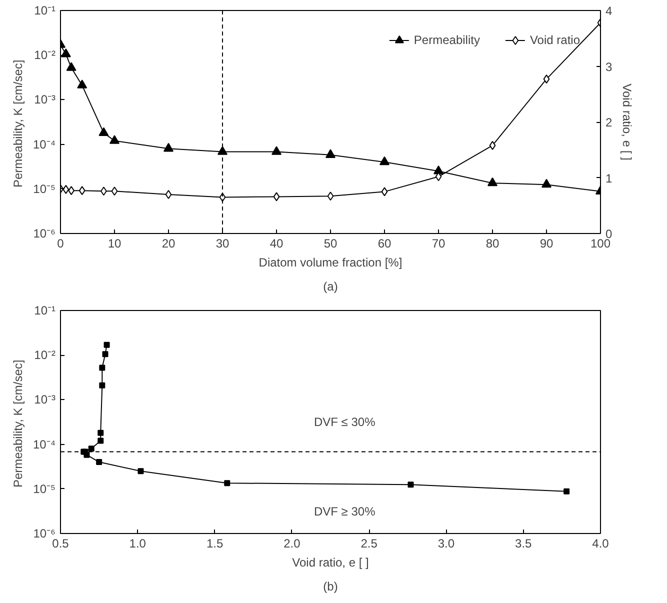  What do you see at coordinates (330, 287) in the screenshot?
I see `text: (a)` at bounding box center [330, 287].